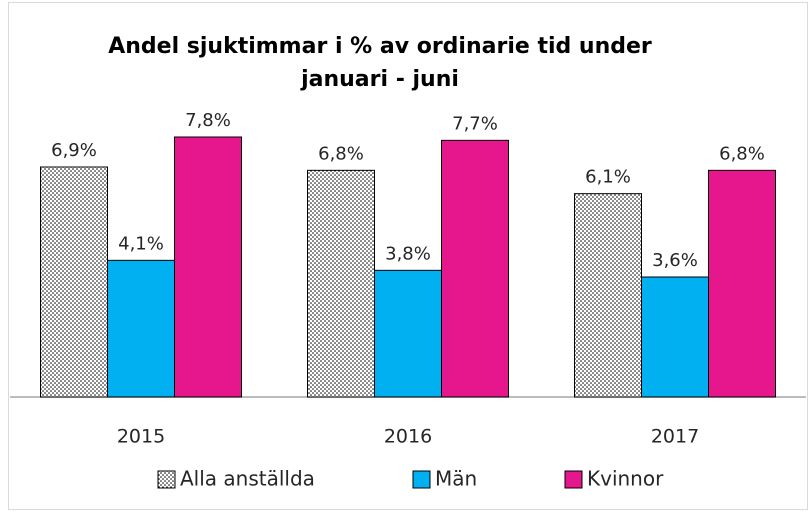 The width and height of the screenshot is (812, 513). I want to click on legend-label: Alla anställda, so click(247, 479).